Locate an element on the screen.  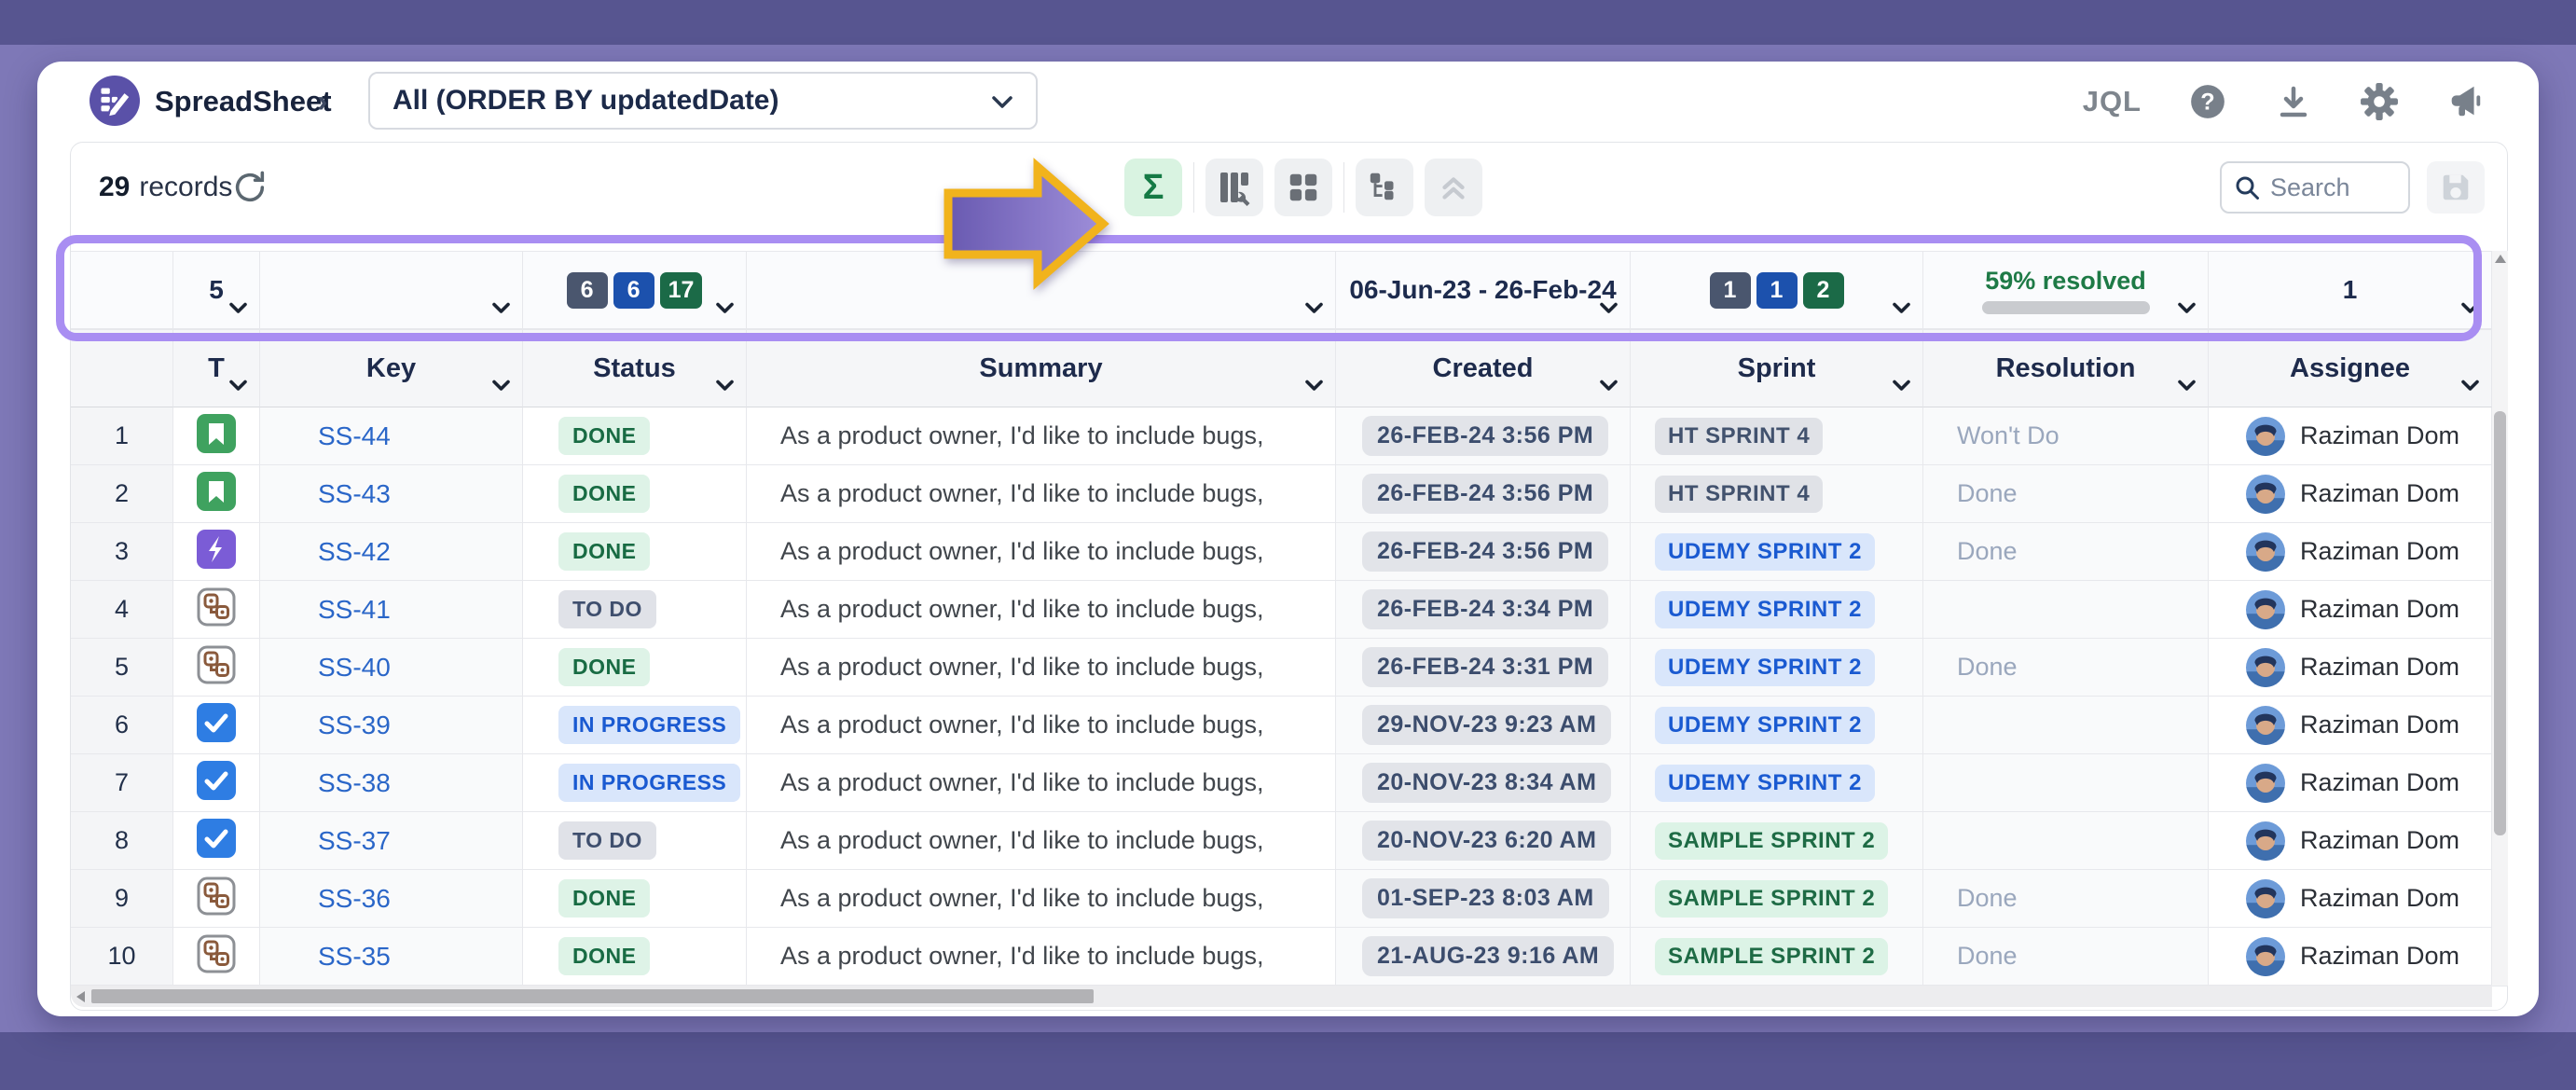
column-header-key: Key is located at coordinates (391, 368).